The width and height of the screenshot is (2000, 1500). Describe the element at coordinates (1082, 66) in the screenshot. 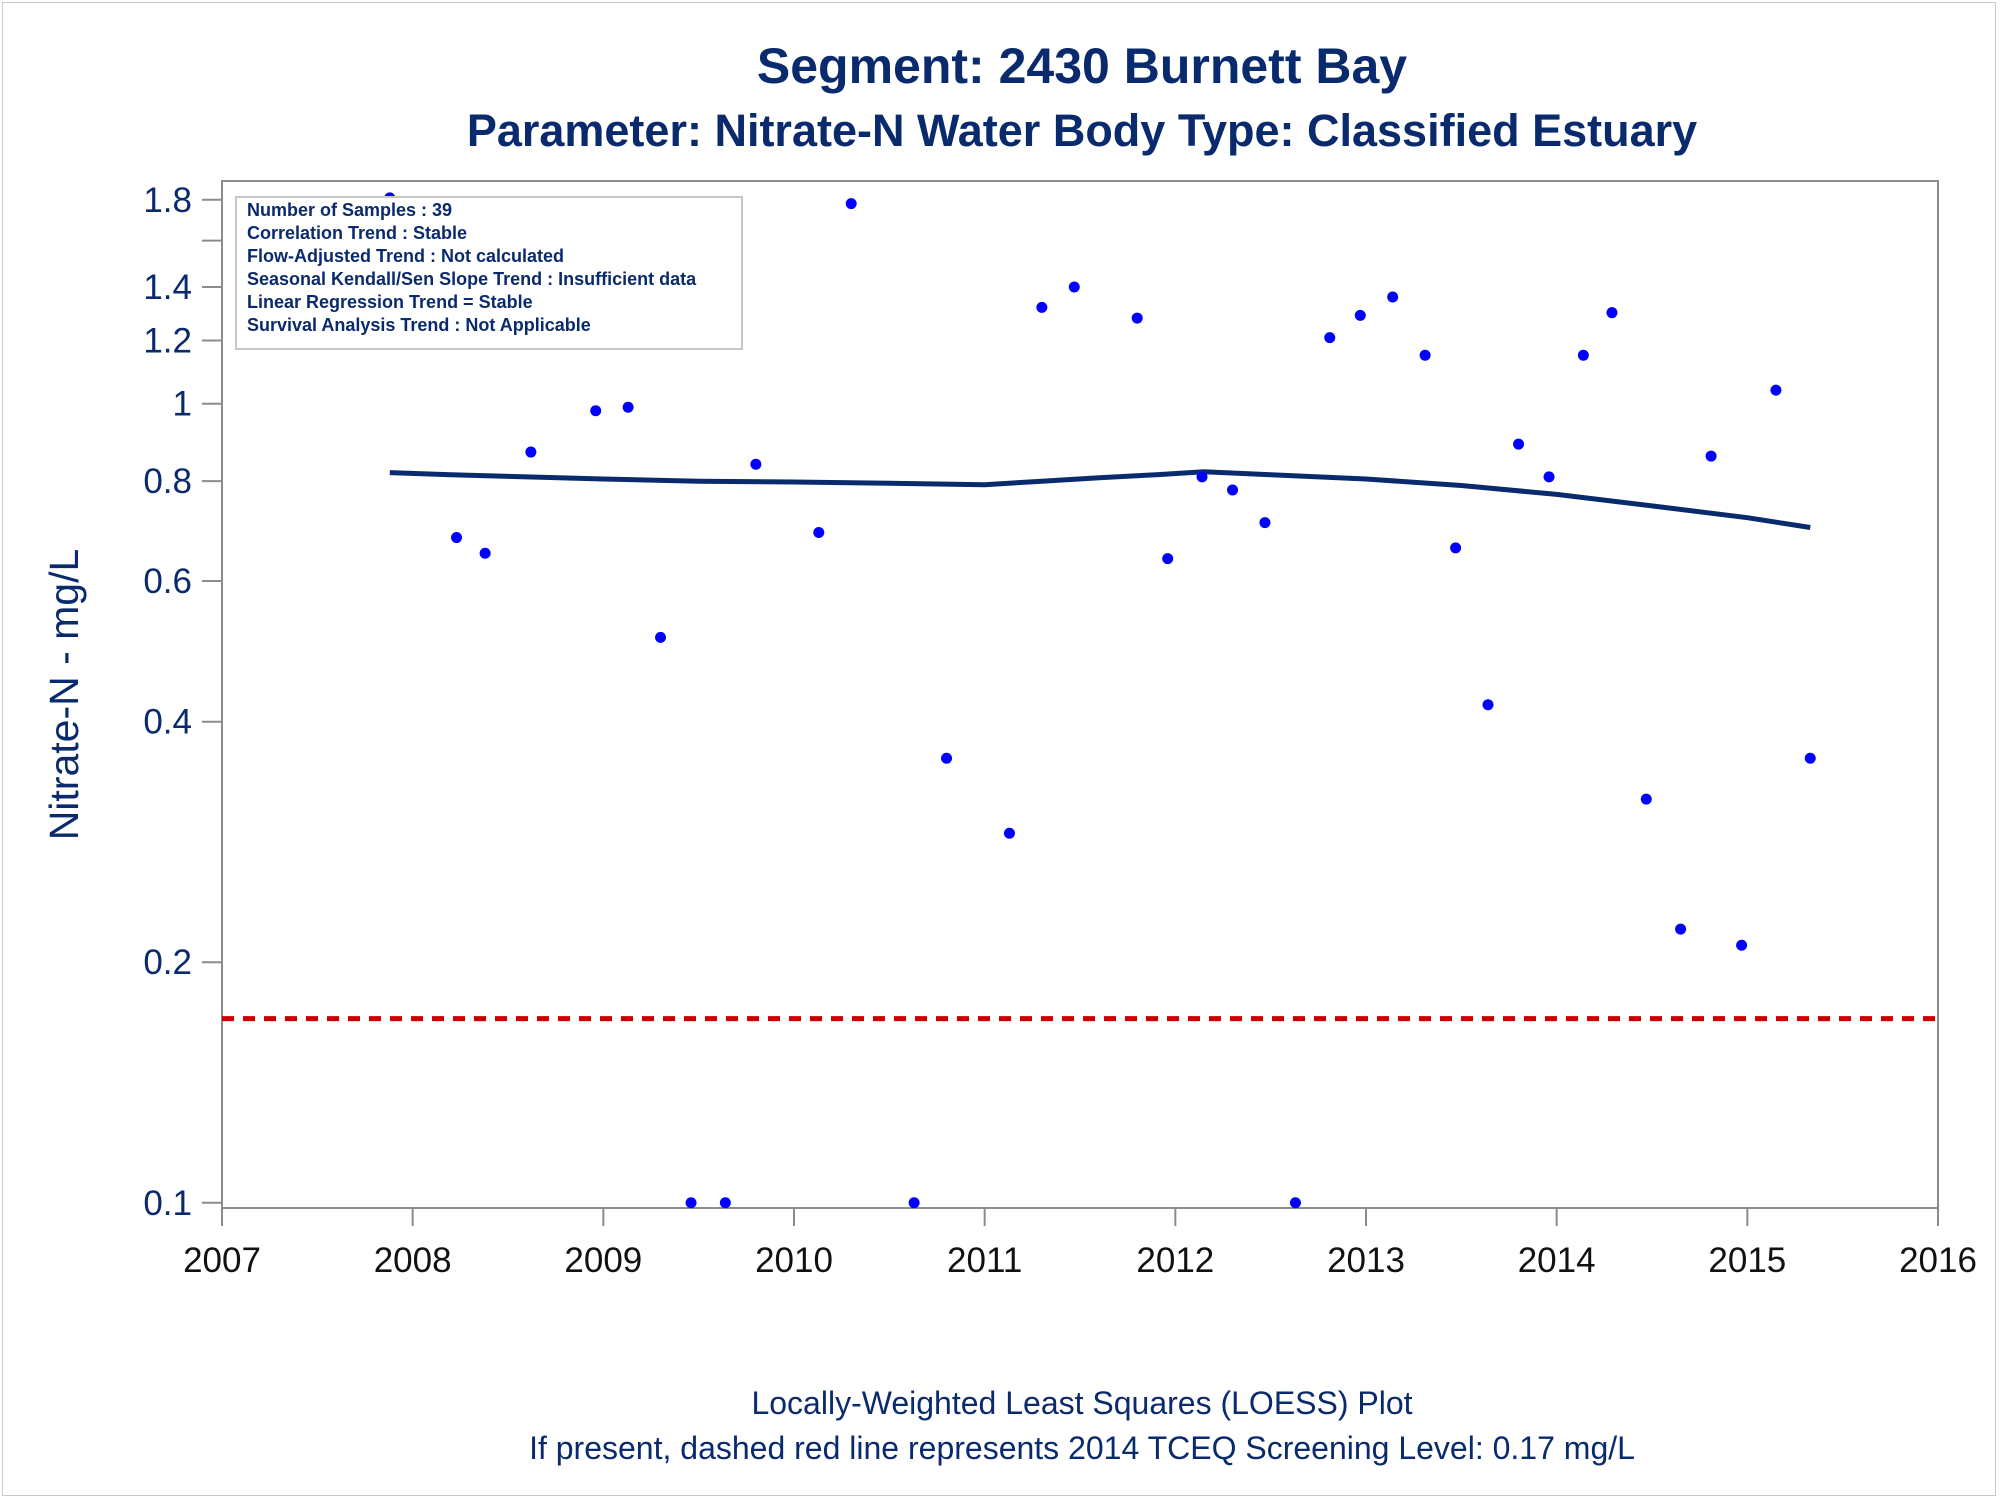

I see `chart-title: Segment: 2430 Burnett Bay` at that location.